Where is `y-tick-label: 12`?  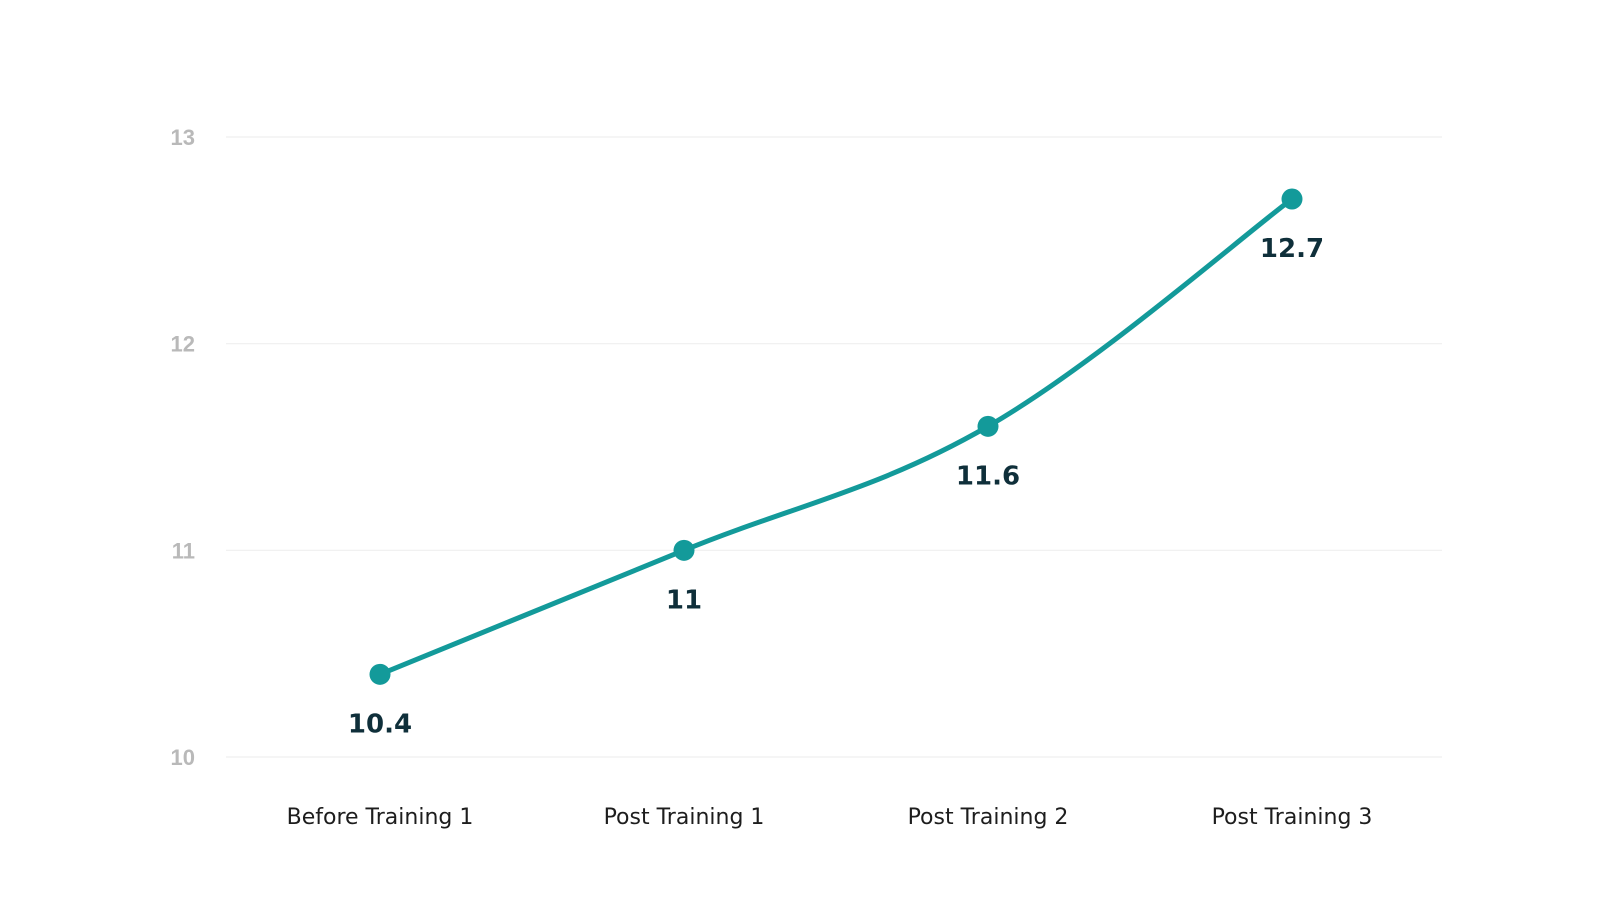
y-tick-label: 12 is located at coordinates (183, 344).